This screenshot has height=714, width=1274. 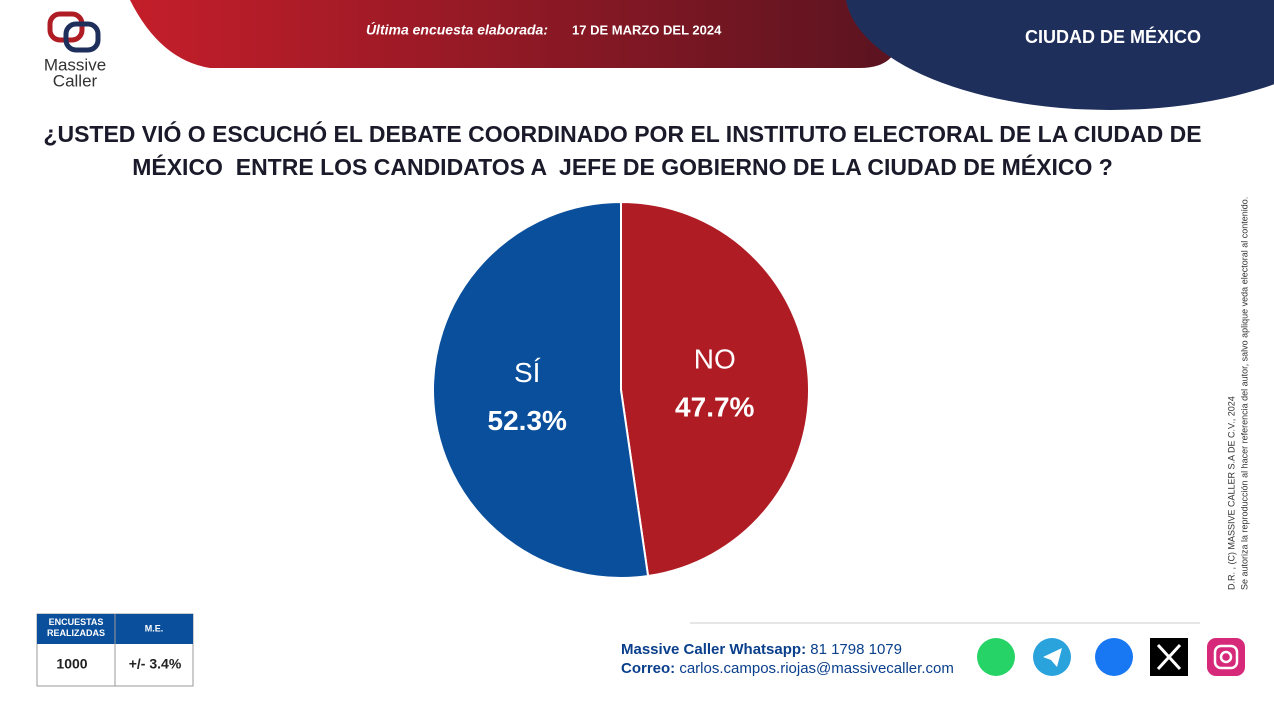 What do you see at coordinates (715, 359) in the screenshot?
I see `slice-name: NO` at bounding box center [715, 359].